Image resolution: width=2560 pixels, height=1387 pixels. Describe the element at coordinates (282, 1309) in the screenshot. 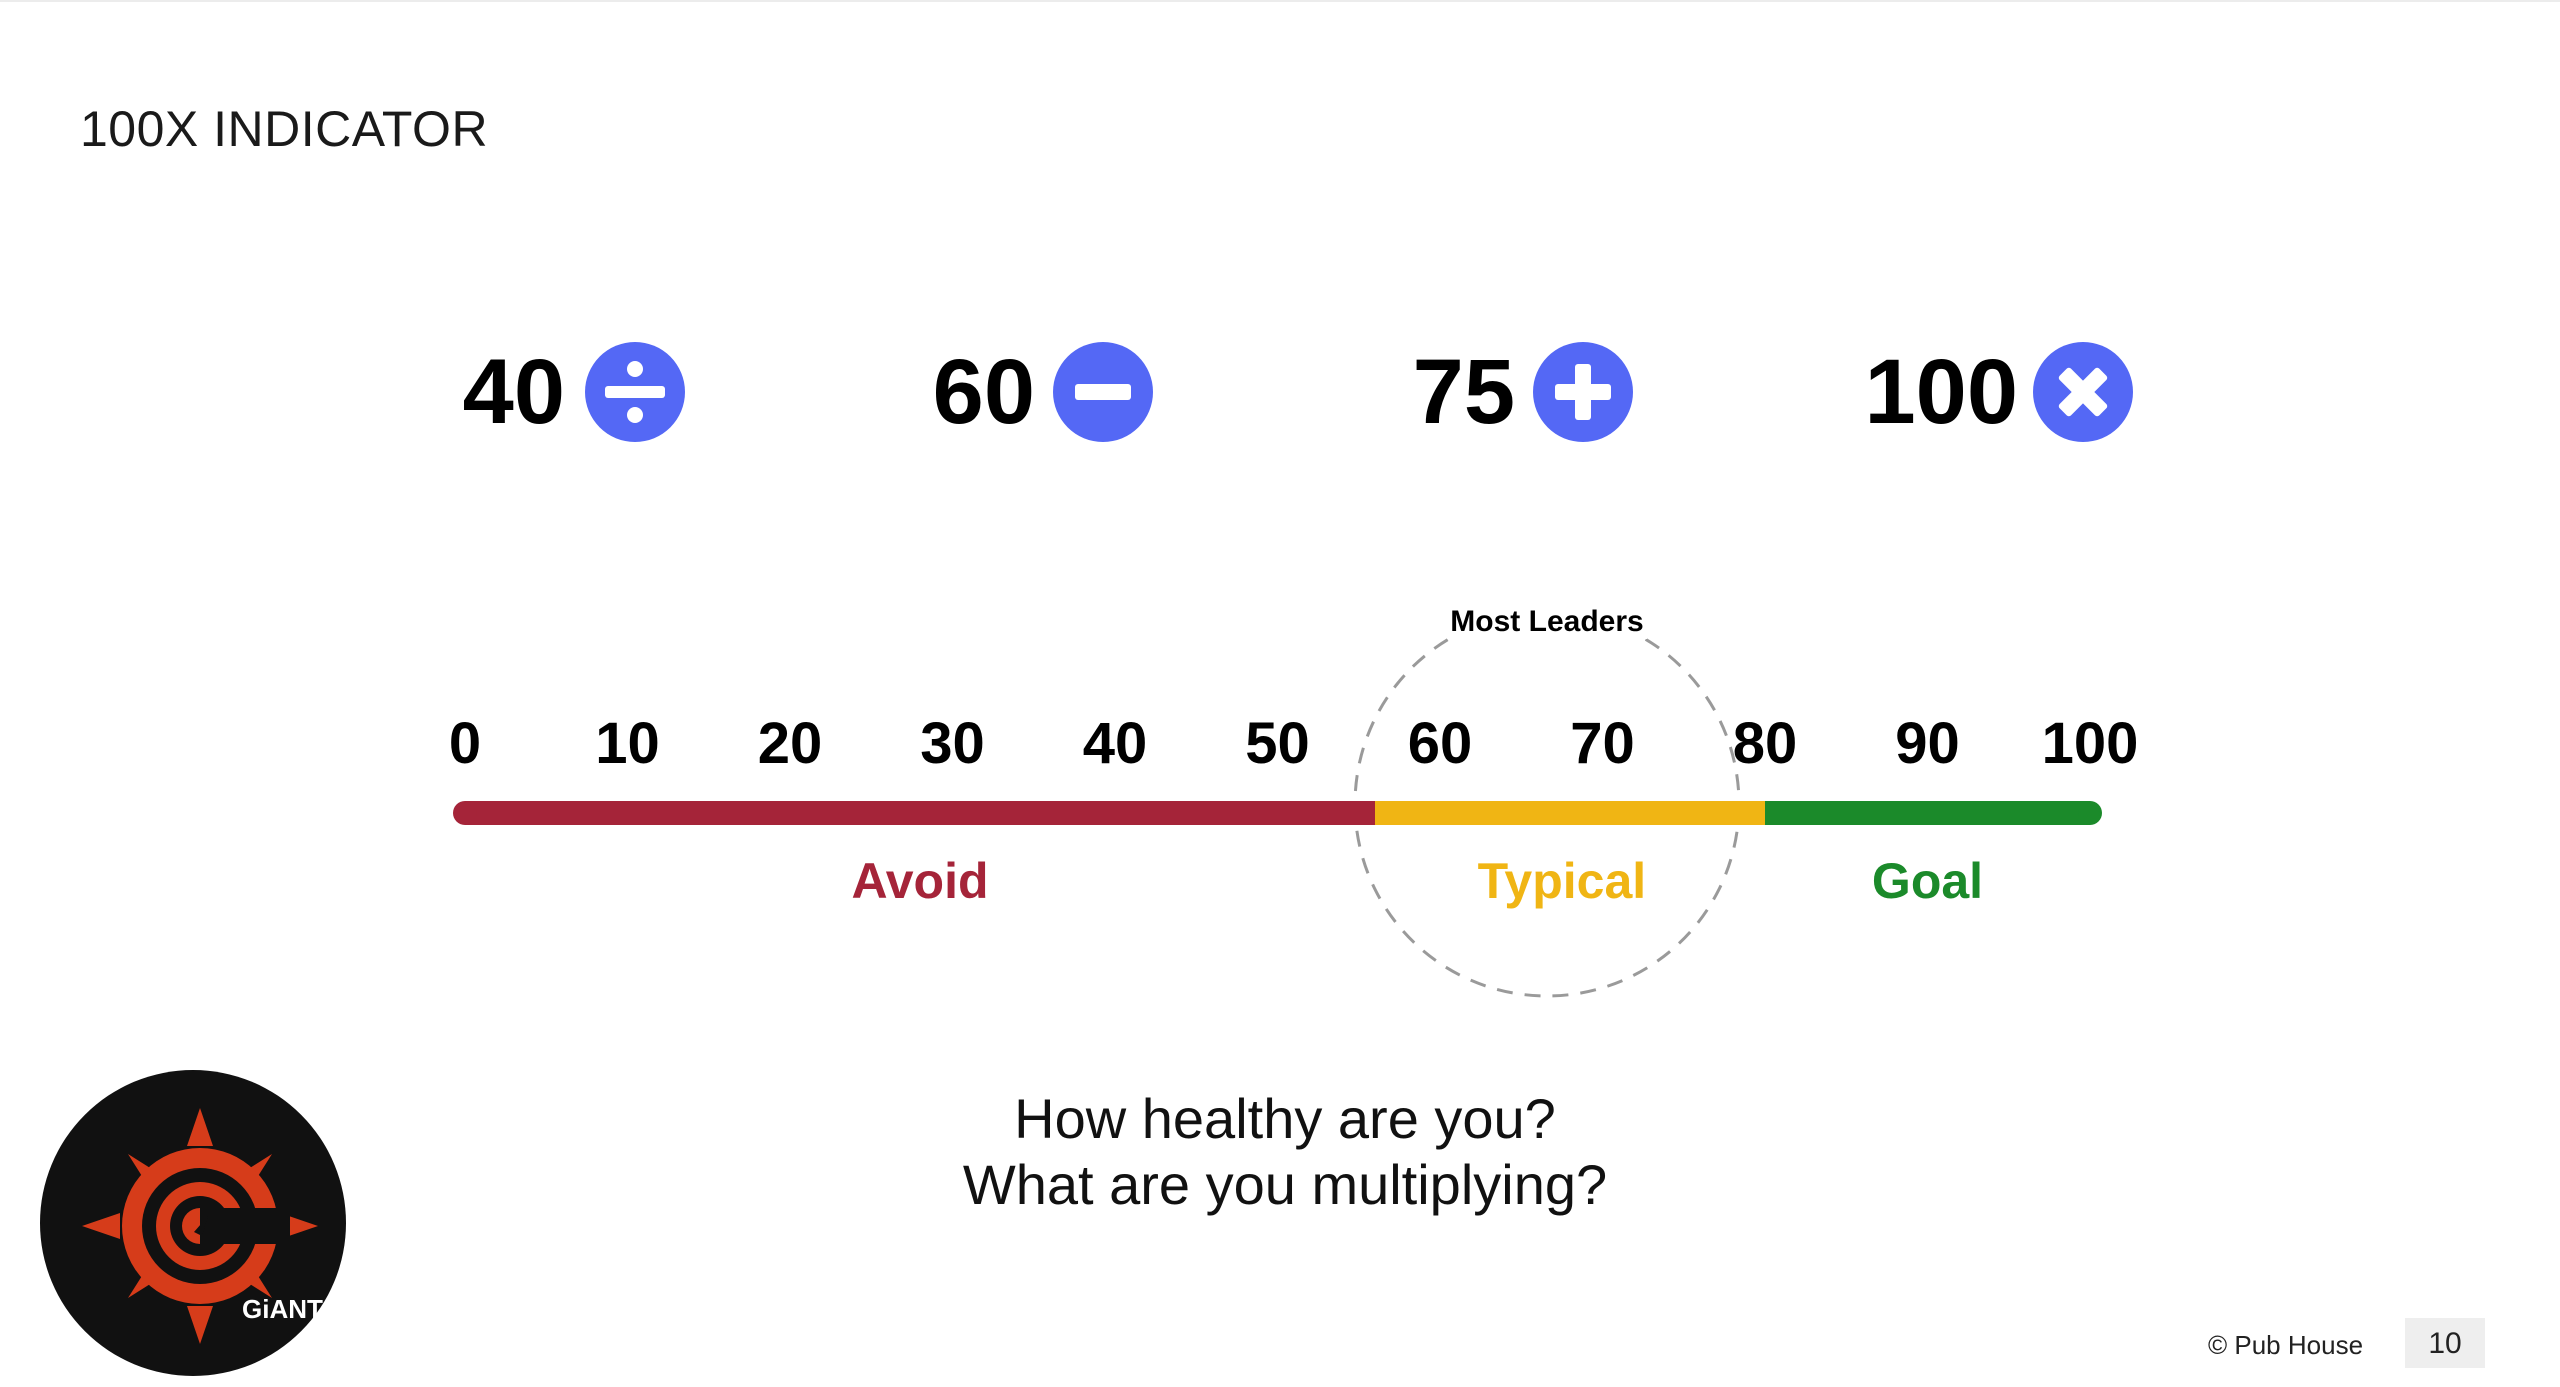

I see `svg-text: GiANT` at that location.